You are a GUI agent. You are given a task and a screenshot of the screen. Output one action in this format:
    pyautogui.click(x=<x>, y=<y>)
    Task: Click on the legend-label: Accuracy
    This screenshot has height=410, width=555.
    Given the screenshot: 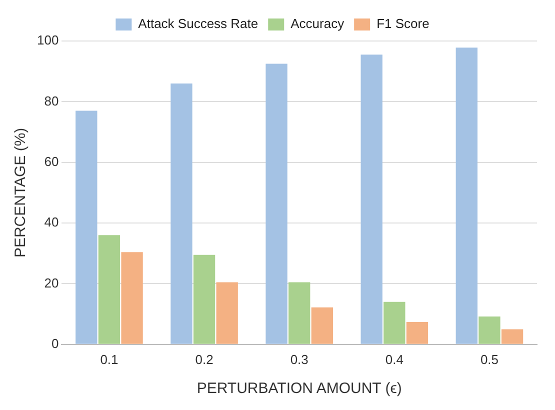 What is the action you would take?
    pyautogui.click(x=317, y=24)
    